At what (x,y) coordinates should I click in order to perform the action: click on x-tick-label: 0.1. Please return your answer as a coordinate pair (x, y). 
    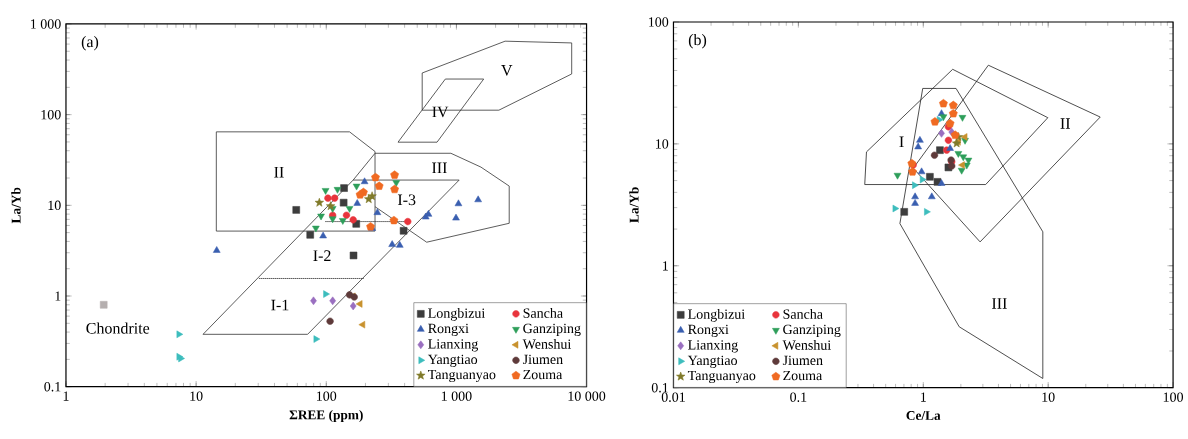
    Looking at the image, I should click on (798, 397).